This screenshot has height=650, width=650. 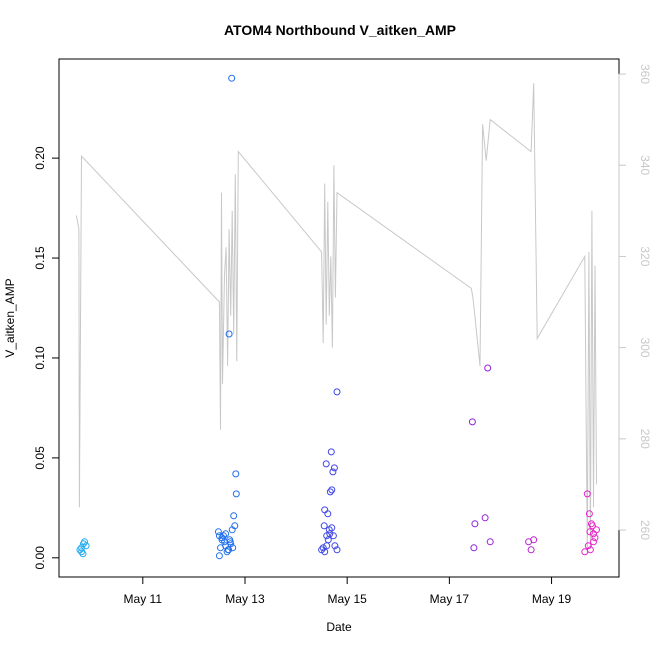 I want to click on x-tick-label: May 17, so click(x=450, y=599).